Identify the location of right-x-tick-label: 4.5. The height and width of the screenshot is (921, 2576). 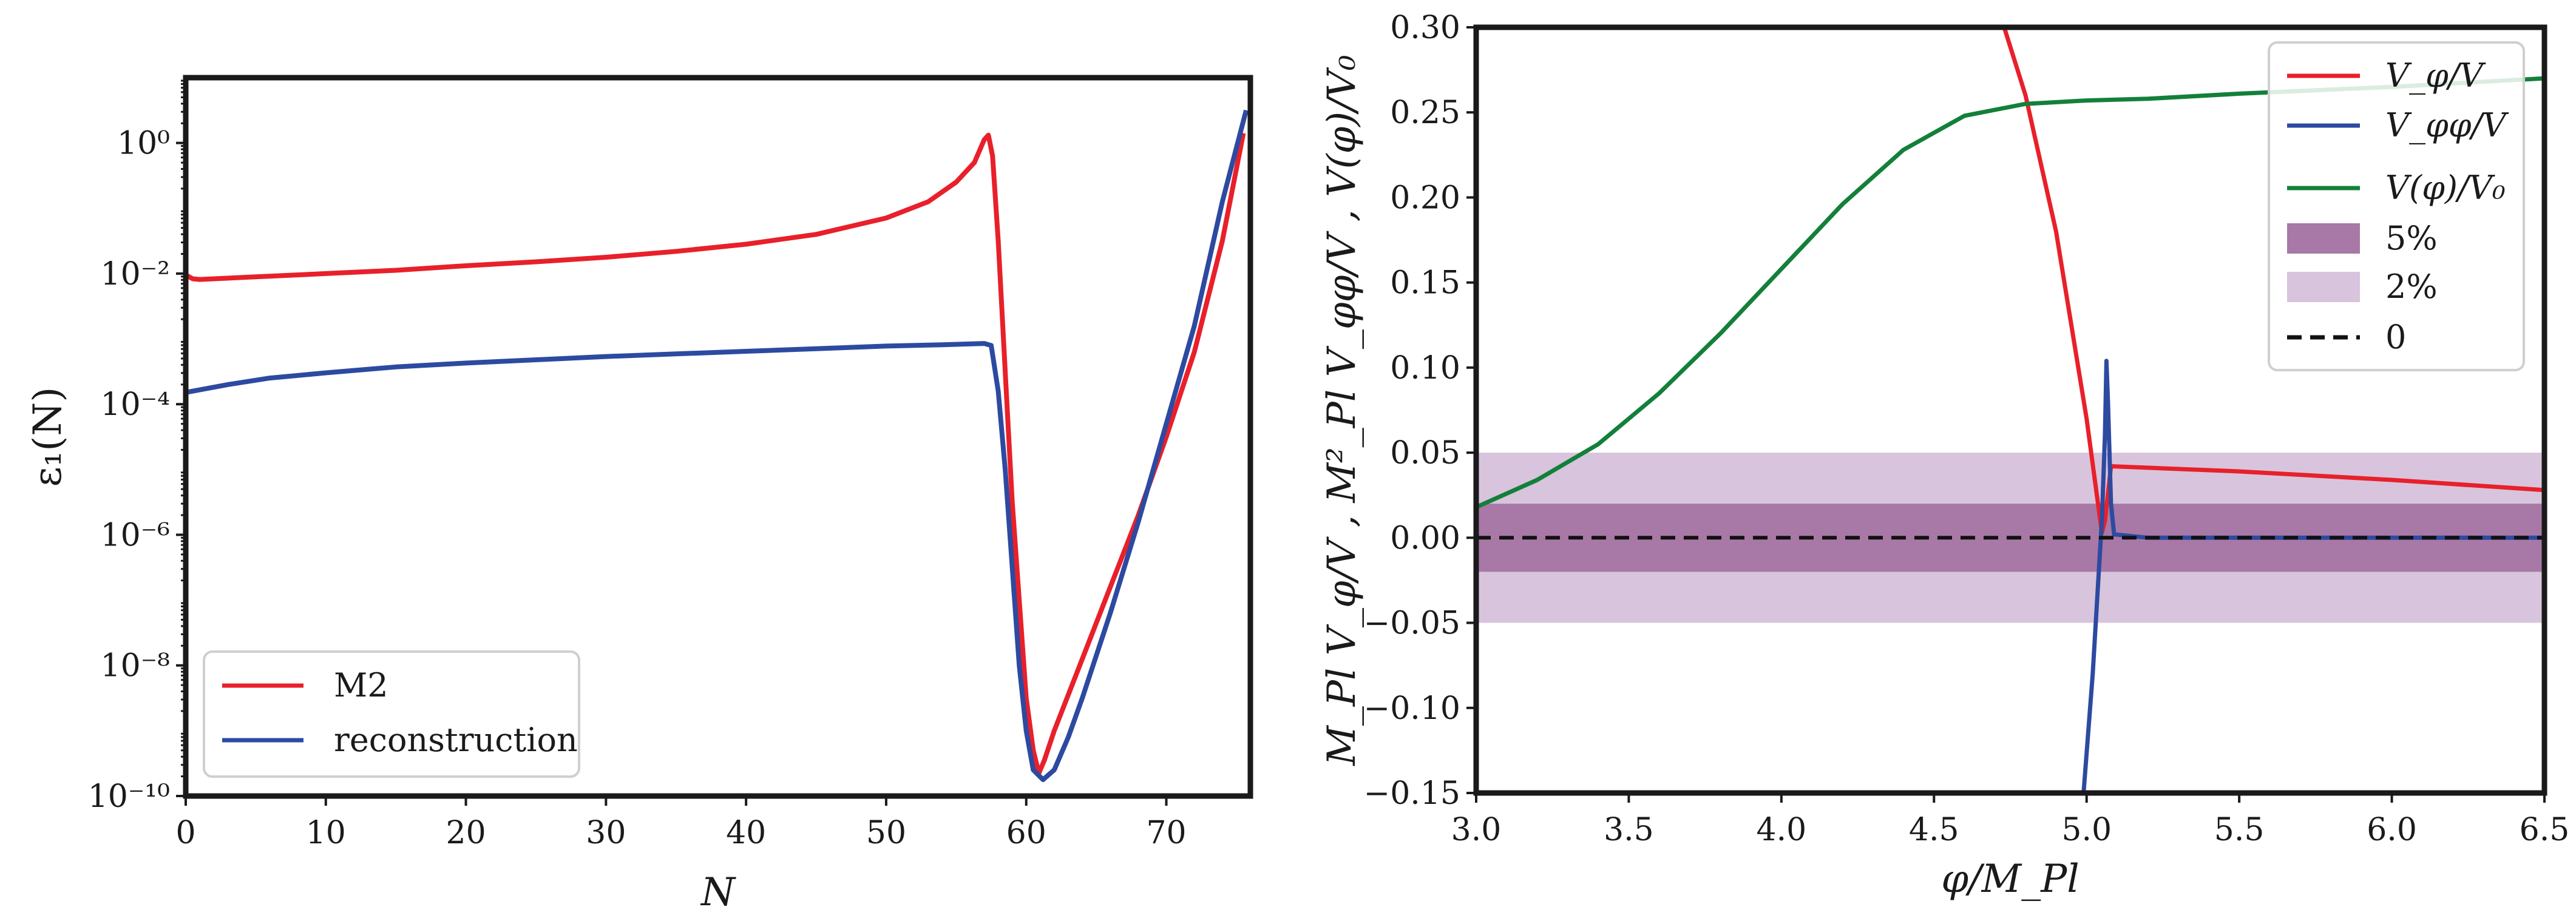
(1934, 830).